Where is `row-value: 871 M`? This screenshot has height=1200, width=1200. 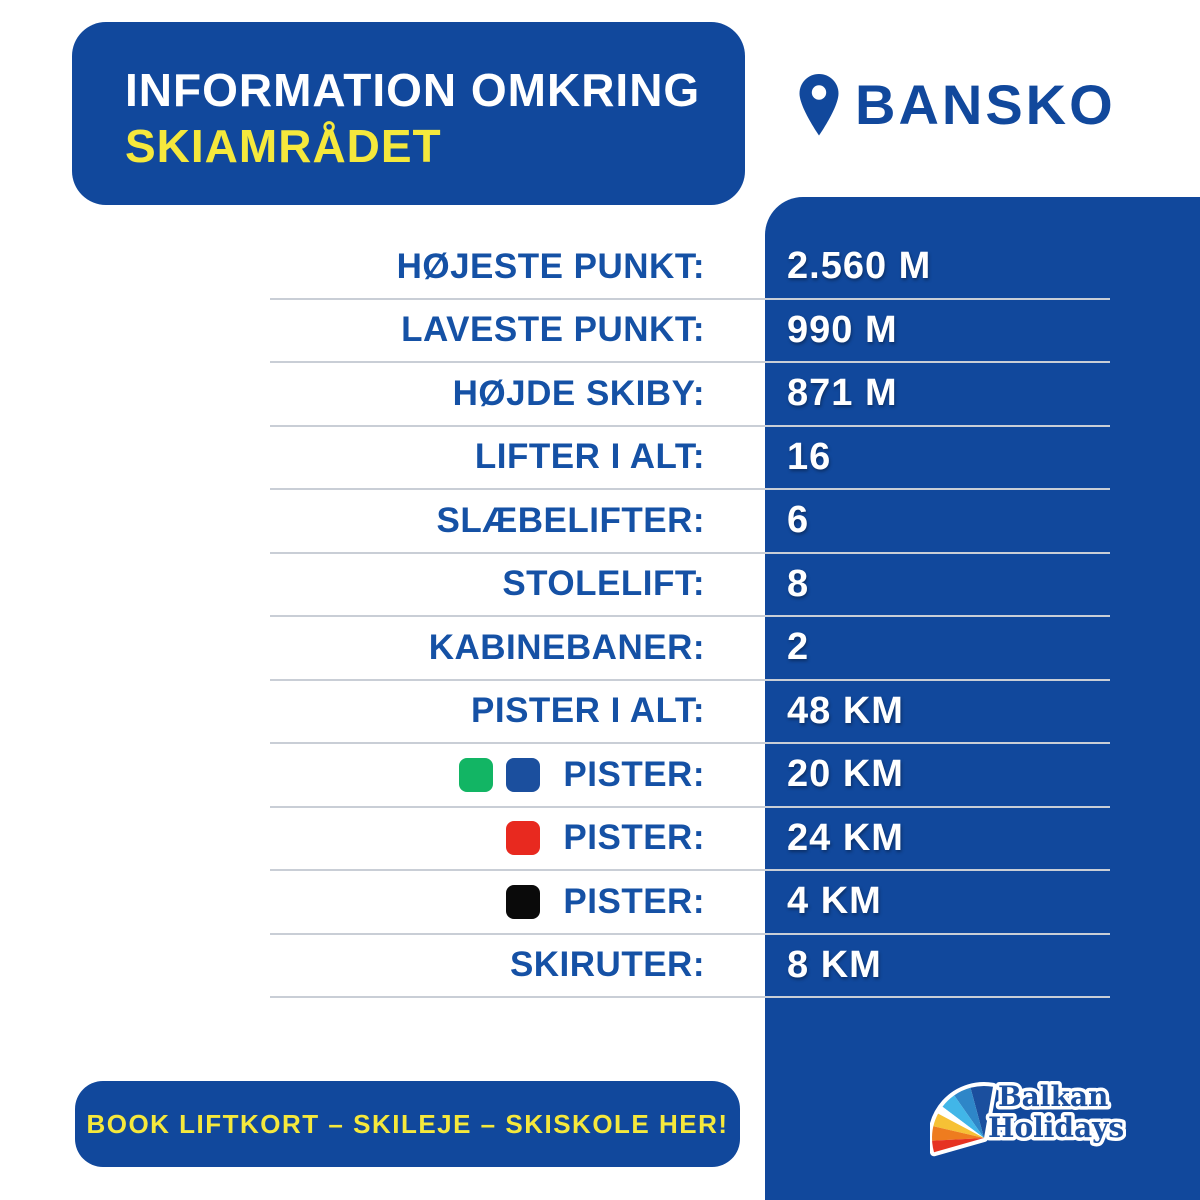
row-value: 871 M is located at coordinates (842, 393).